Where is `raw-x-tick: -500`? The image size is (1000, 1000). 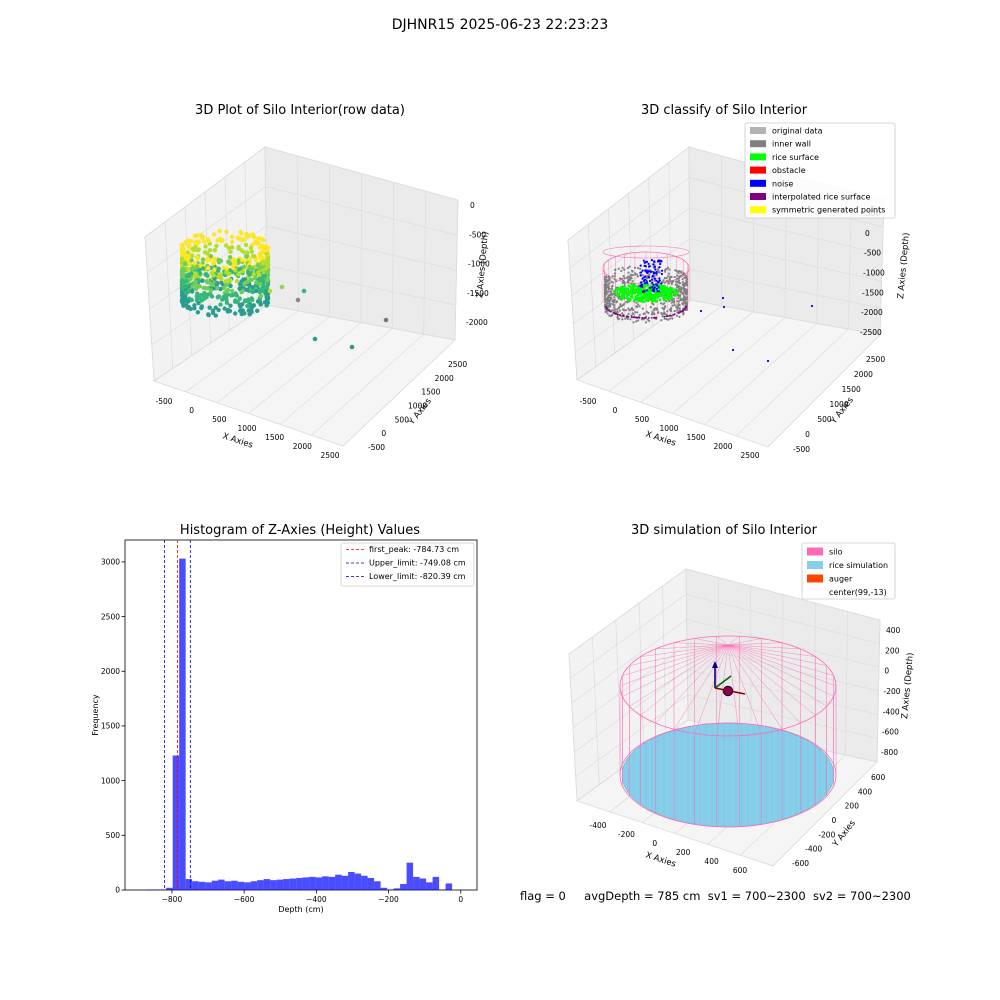
raw-x-tick: -500 is located at coordinates (163, 401).